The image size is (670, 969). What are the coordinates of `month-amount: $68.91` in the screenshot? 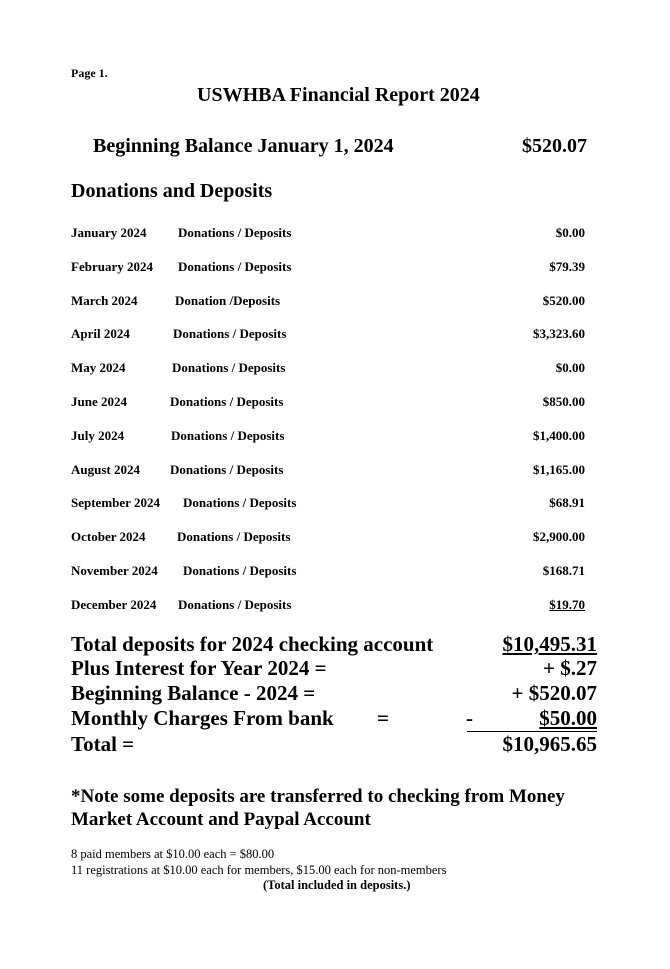 It's located at (567, 503).